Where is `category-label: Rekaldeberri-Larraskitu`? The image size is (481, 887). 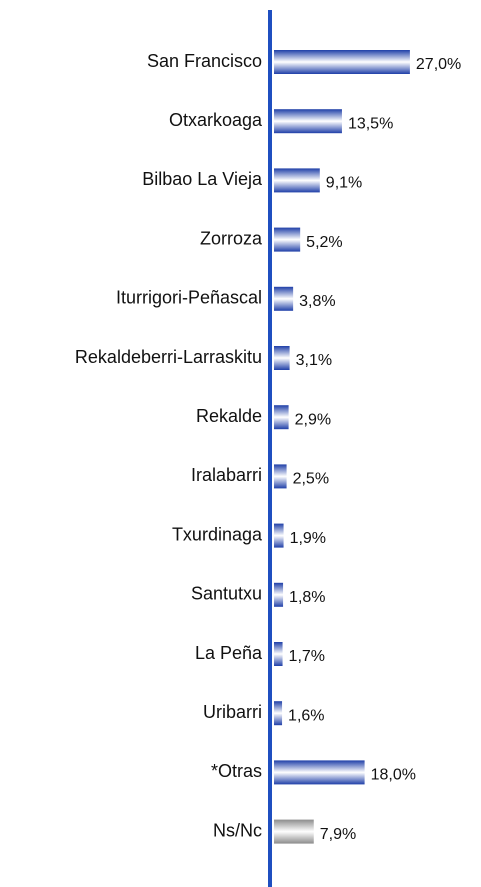 category-label: Rekaldeberri-Larraskitu is located at coordinates (168, 357).